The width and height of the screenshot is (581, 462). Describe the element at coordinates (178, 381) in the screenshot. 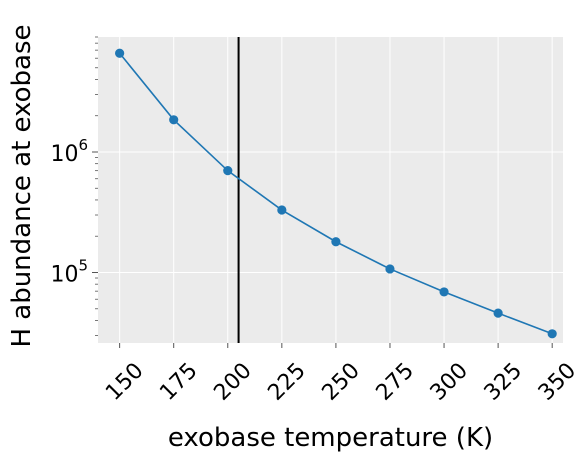

I see `x-tick-label: 175` at that location.